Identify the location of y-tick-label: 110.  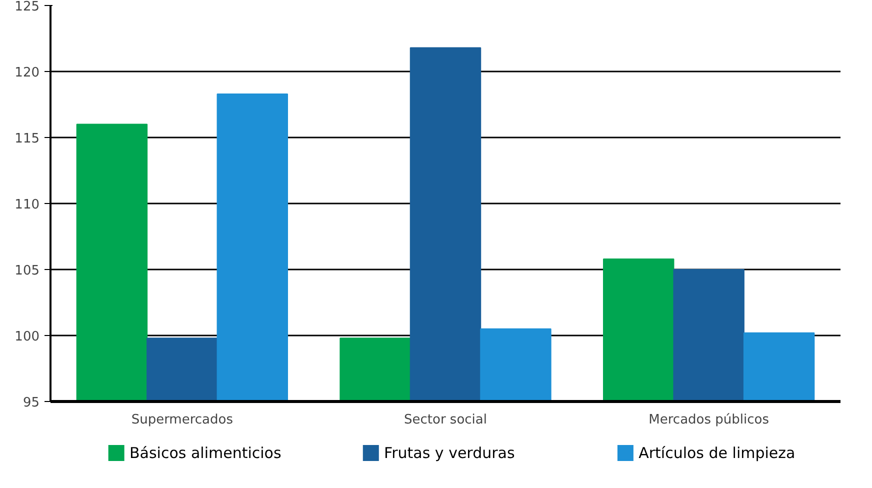
(27, 205).